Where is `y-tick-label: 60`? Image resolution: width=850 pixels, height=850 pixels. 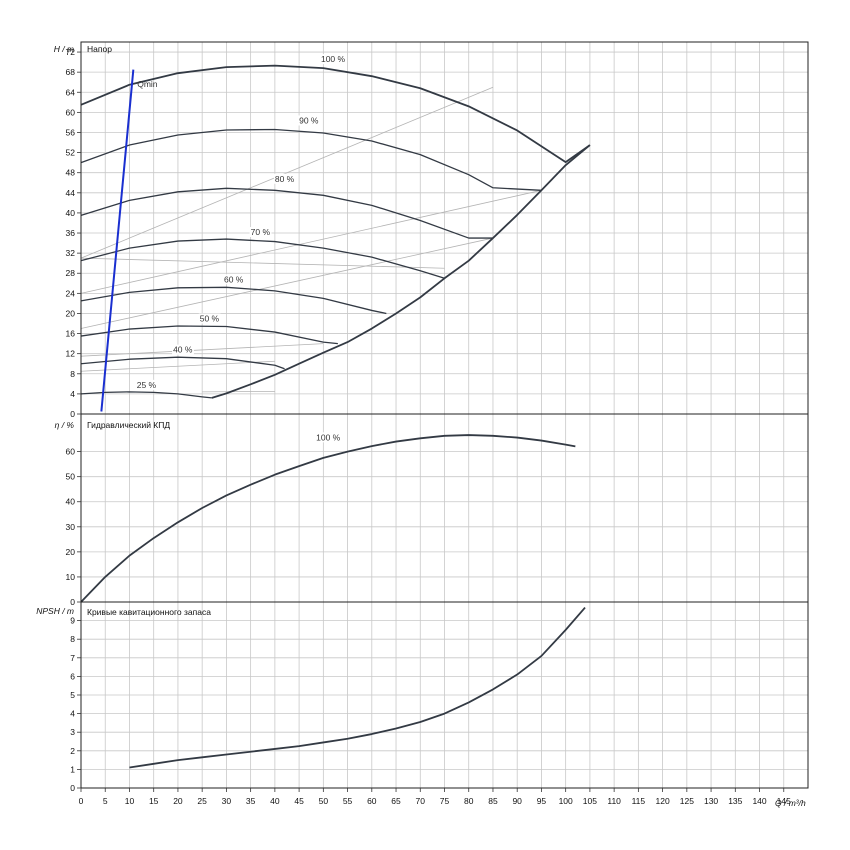 y-tick-label: 60 is located at coordinates (71, 112).